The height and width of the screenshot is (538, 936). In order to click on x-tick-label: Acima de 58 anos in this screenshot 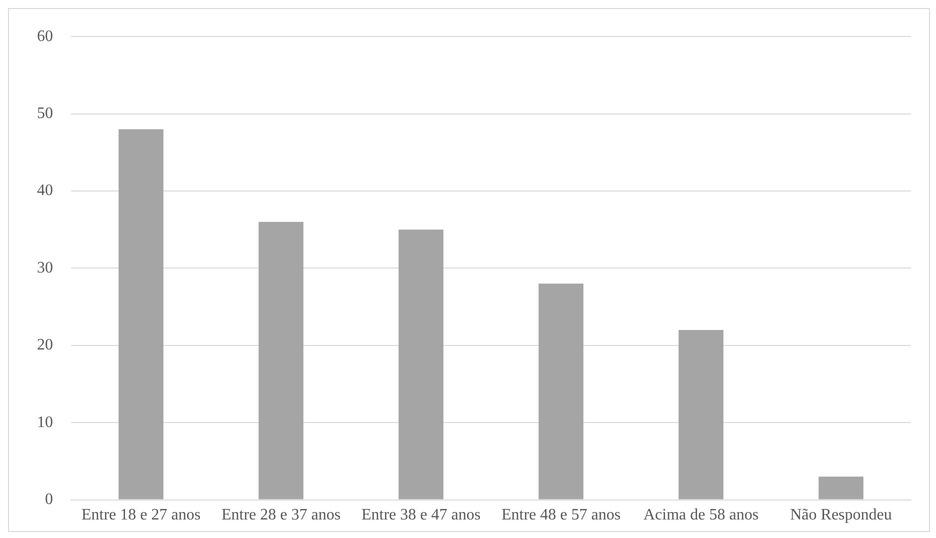, I will do `click(701, 515)`.